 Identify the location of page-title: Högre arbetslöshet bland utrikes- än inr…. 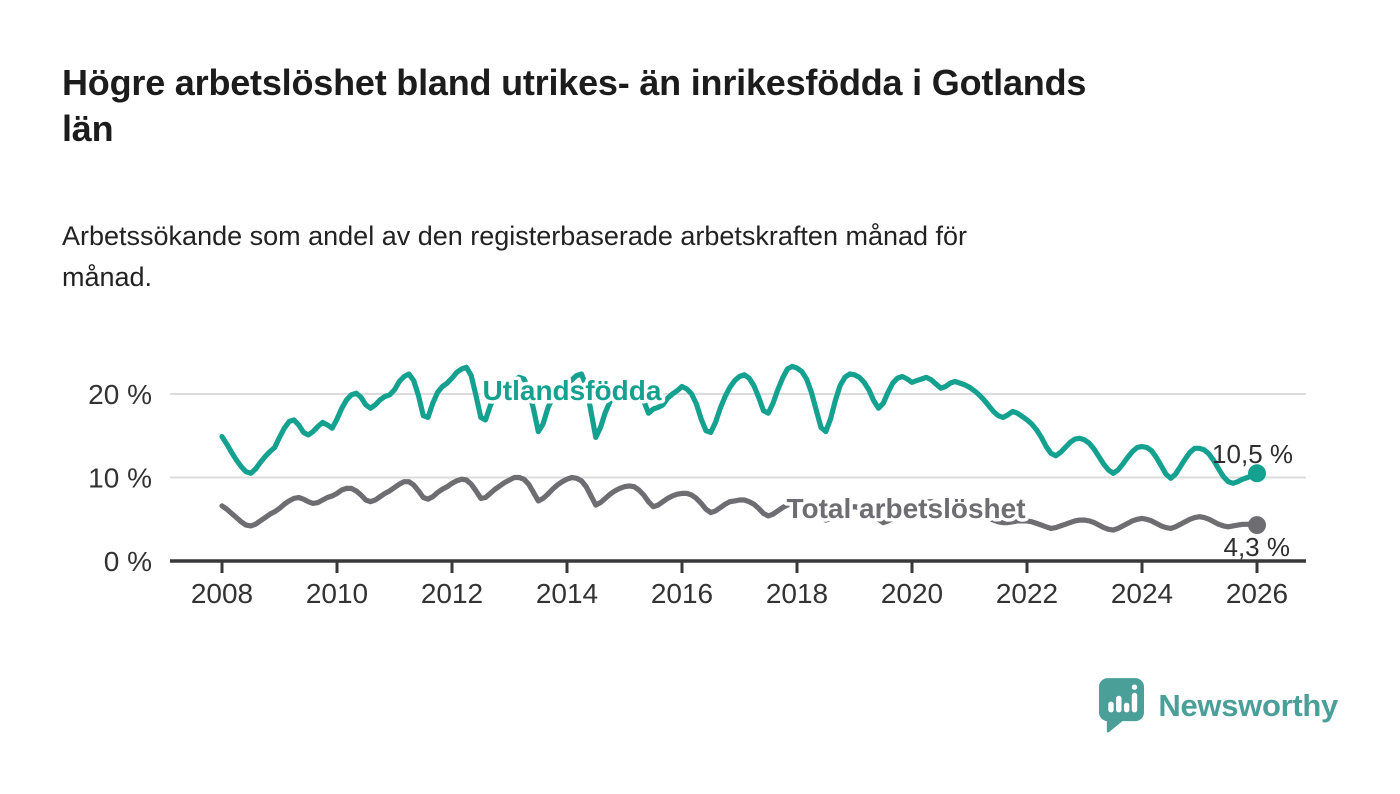
(574, 105).